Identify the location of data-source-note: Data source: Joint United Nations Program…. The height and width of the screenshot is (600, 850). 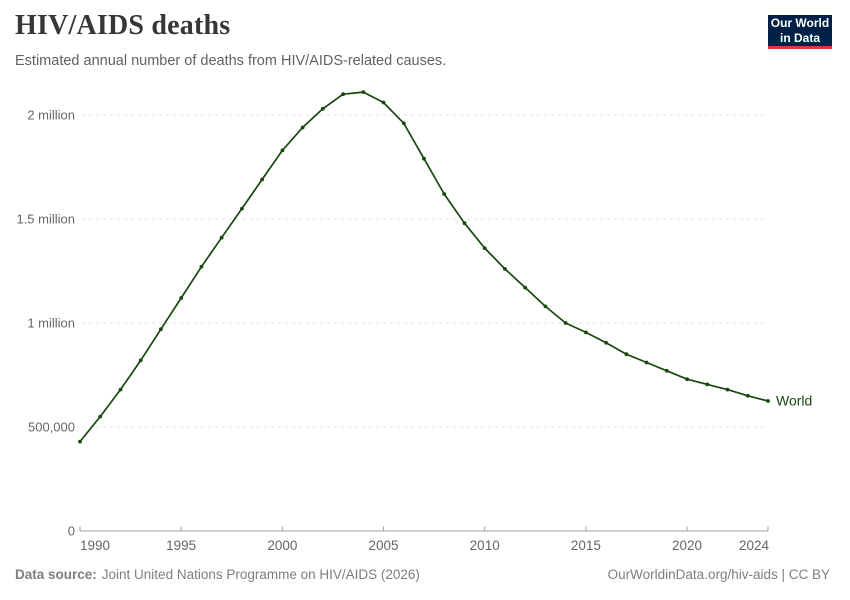
(217, 574).